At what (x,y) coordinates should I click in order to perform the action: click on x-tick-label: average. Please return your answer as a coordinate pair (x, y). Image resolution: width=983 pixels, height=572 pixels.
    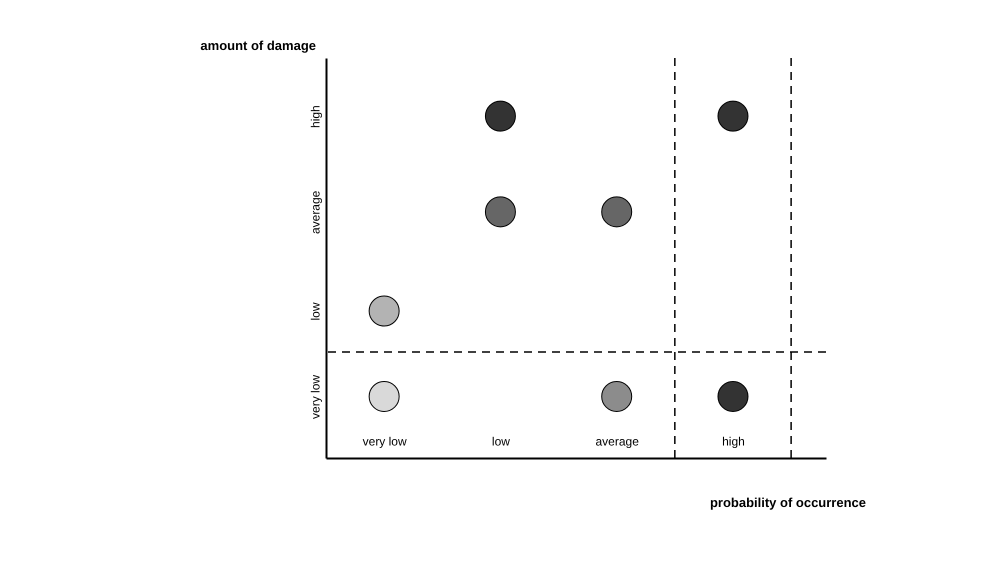
    Looking at the image, I should click on (618, 441).